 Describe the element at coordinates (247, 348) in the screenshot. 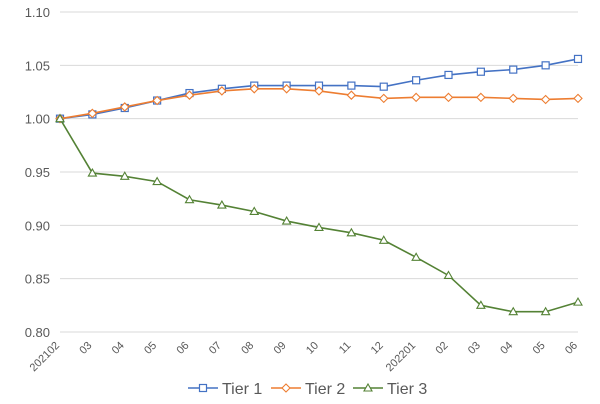

I see `x-tick-label: 08` at that location.